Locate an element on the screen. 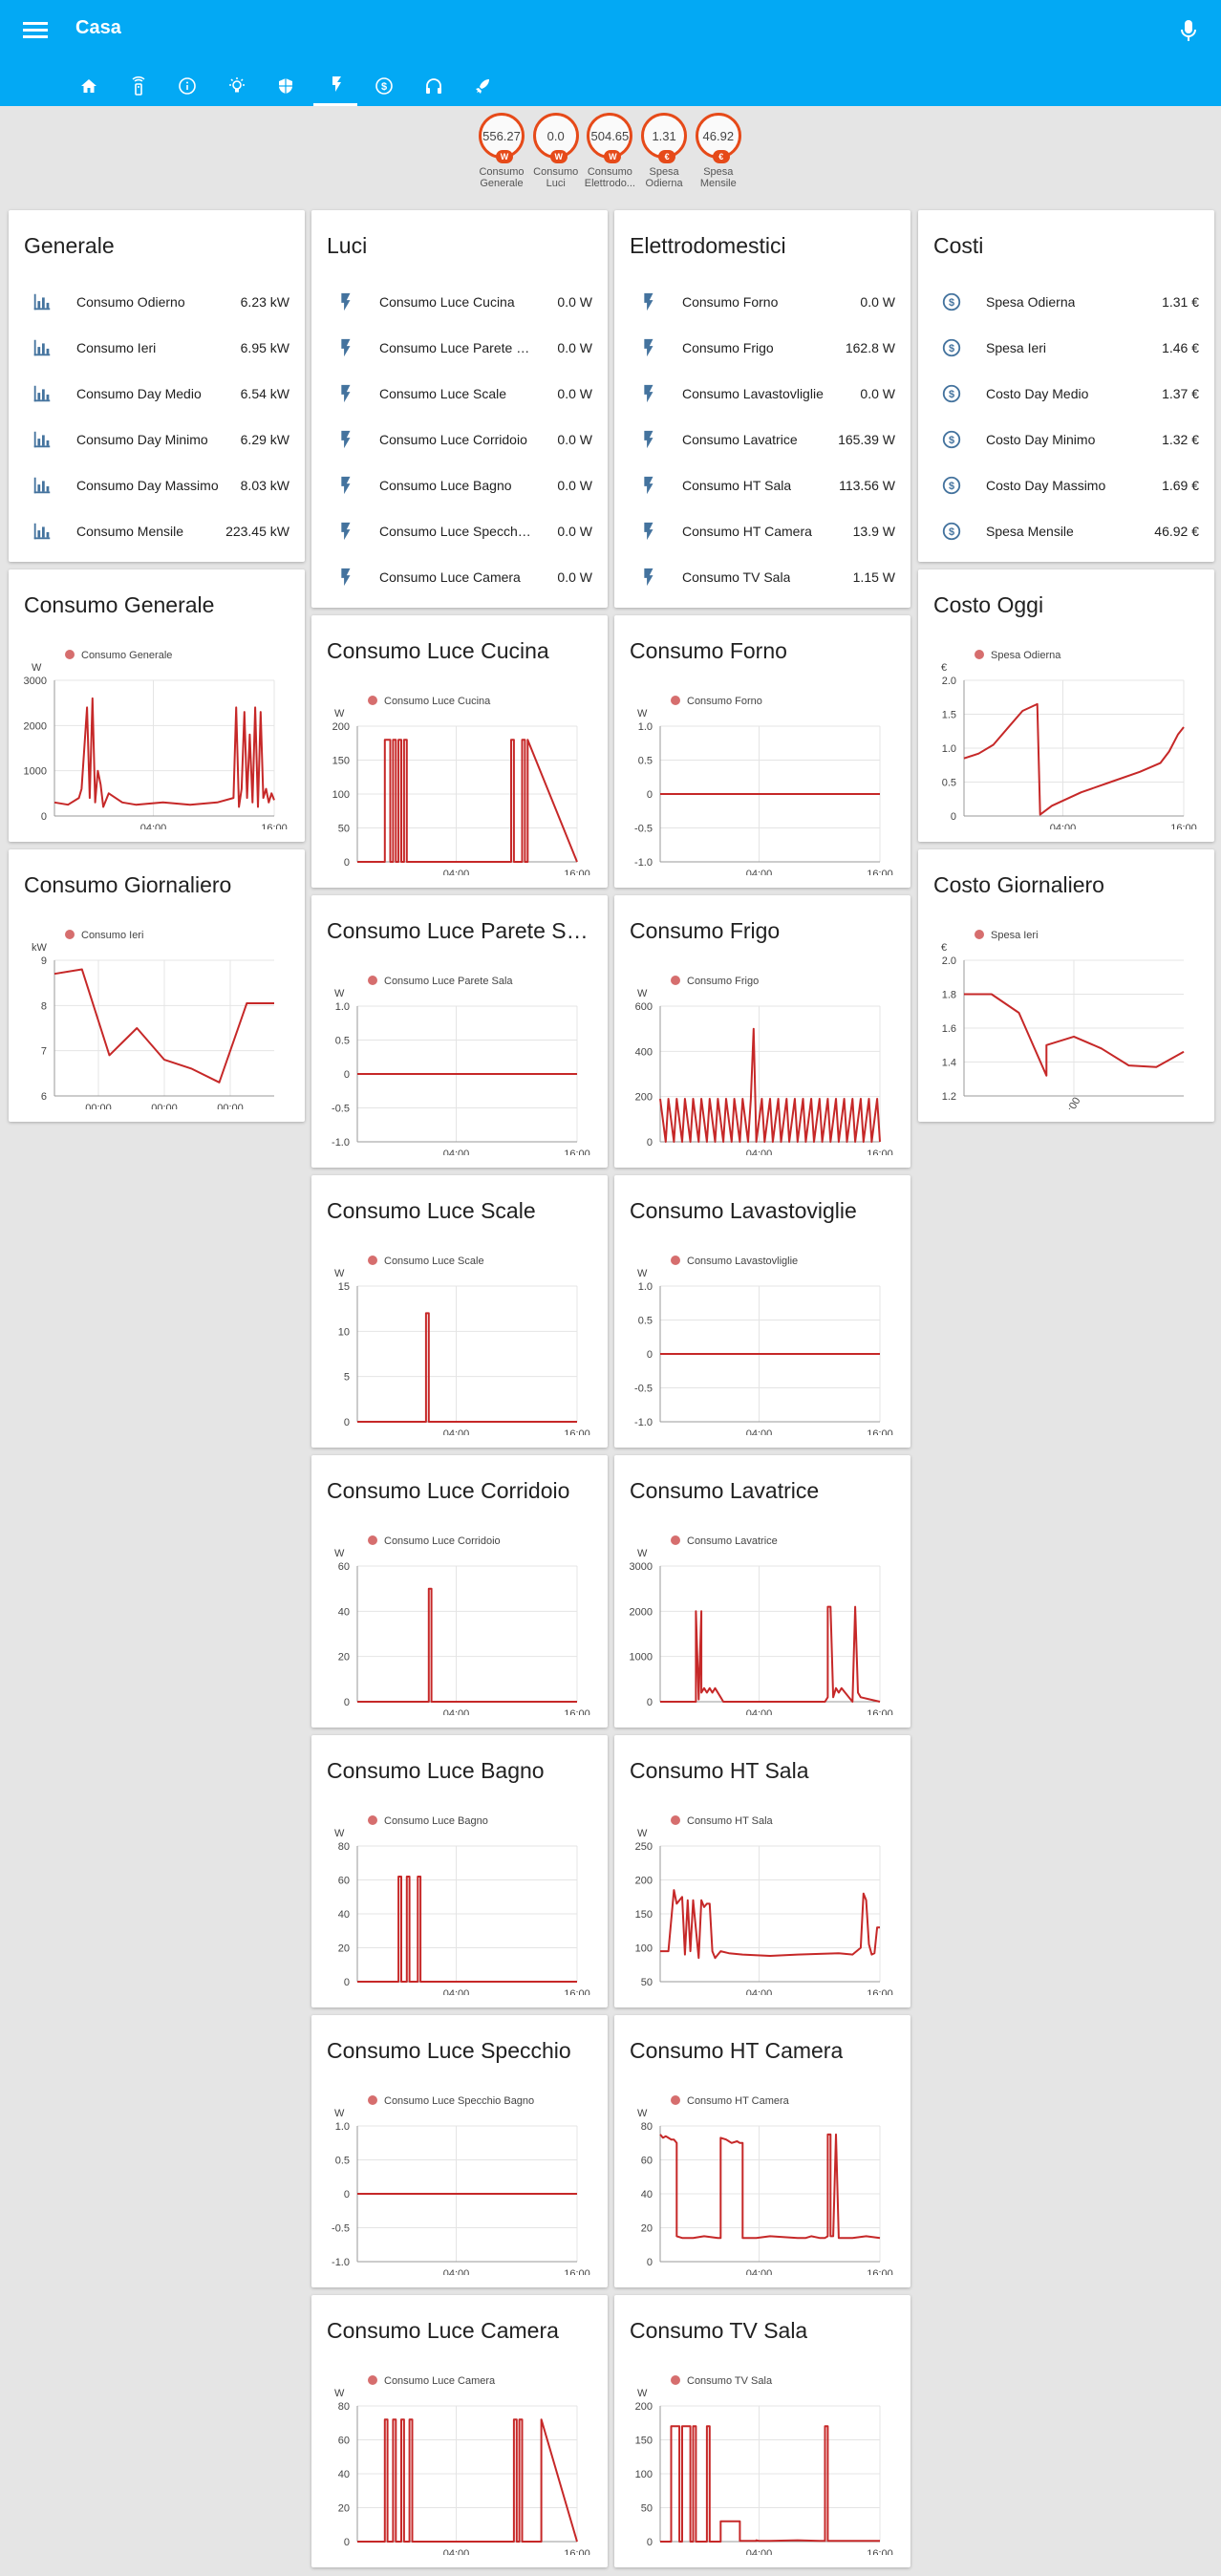 This screenshot has height=2576, width=1221. tab-currency: $ is located at coordinates (384, 85).